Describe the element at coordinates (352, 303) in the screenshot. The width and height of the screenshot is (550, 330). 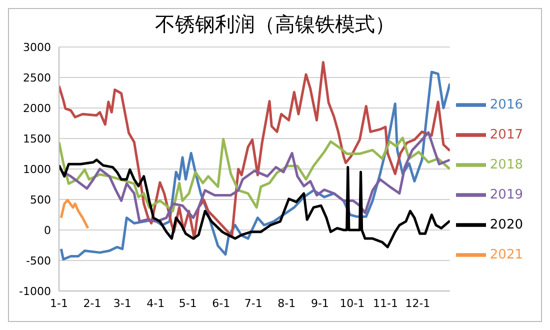
I see `x-tick-label: 10-1` at that location.